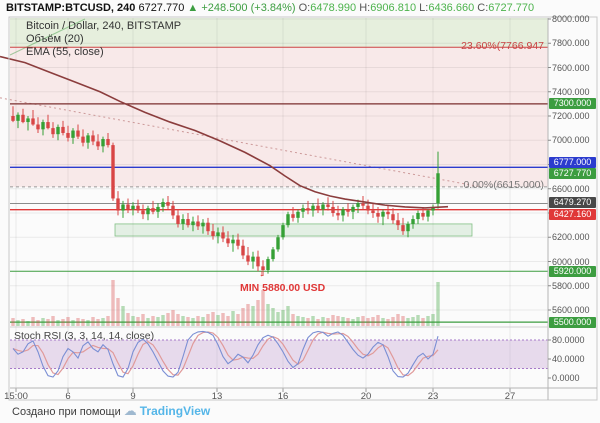 Image resolution: width=600 pixels, height=423 pixels. I want to click on time-tick-label: 9, so click(133, 396).